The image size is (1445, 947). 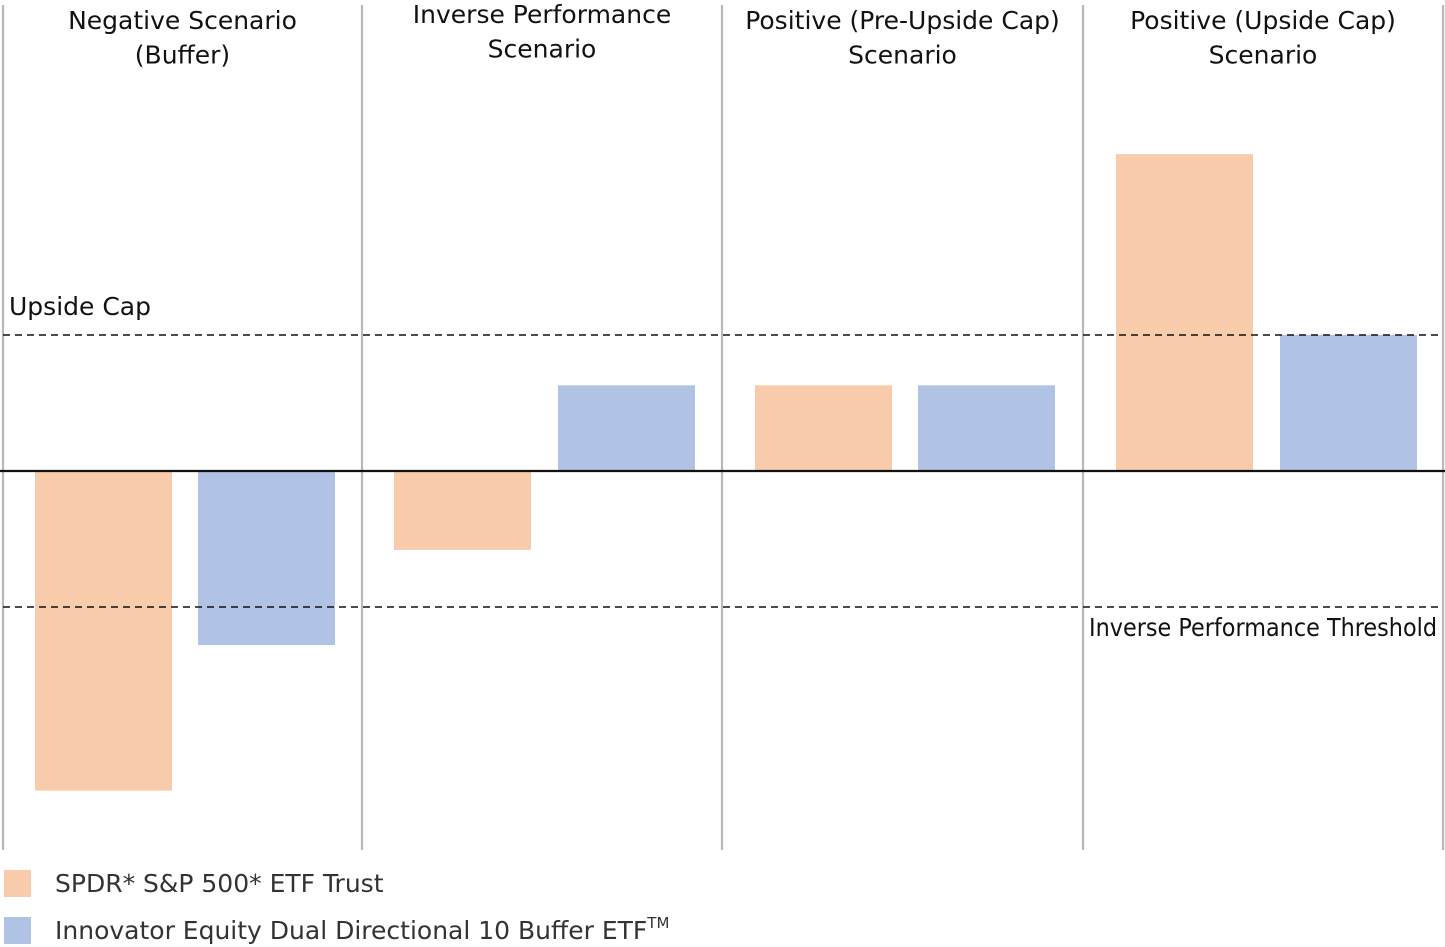 I want to click on legend-label: SPDR* S&P 500* ETF Trust, so click(x=219, y=883).